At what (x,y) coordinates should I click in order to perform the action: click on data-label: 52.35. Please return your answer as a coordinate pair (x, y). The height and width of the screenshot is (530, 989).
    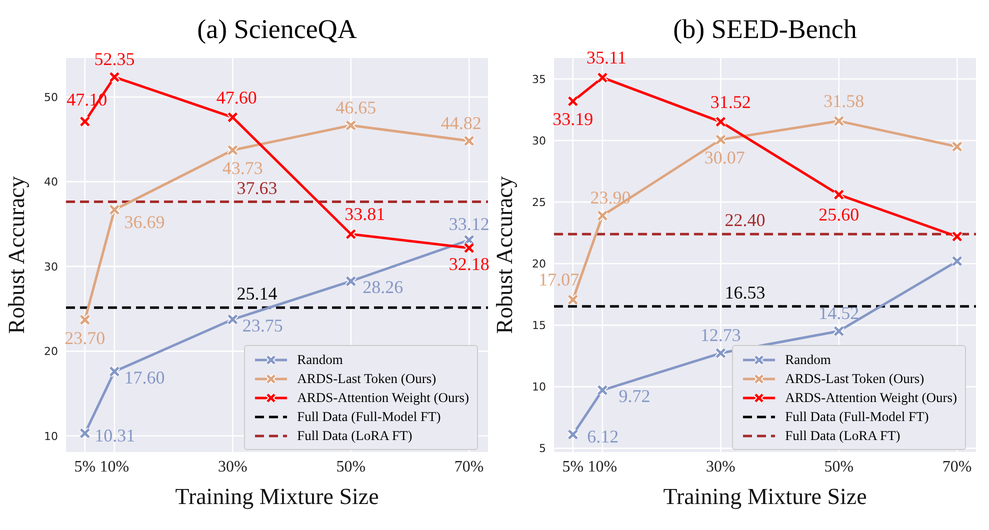
    Looking at the image, I should click on (114, 59).